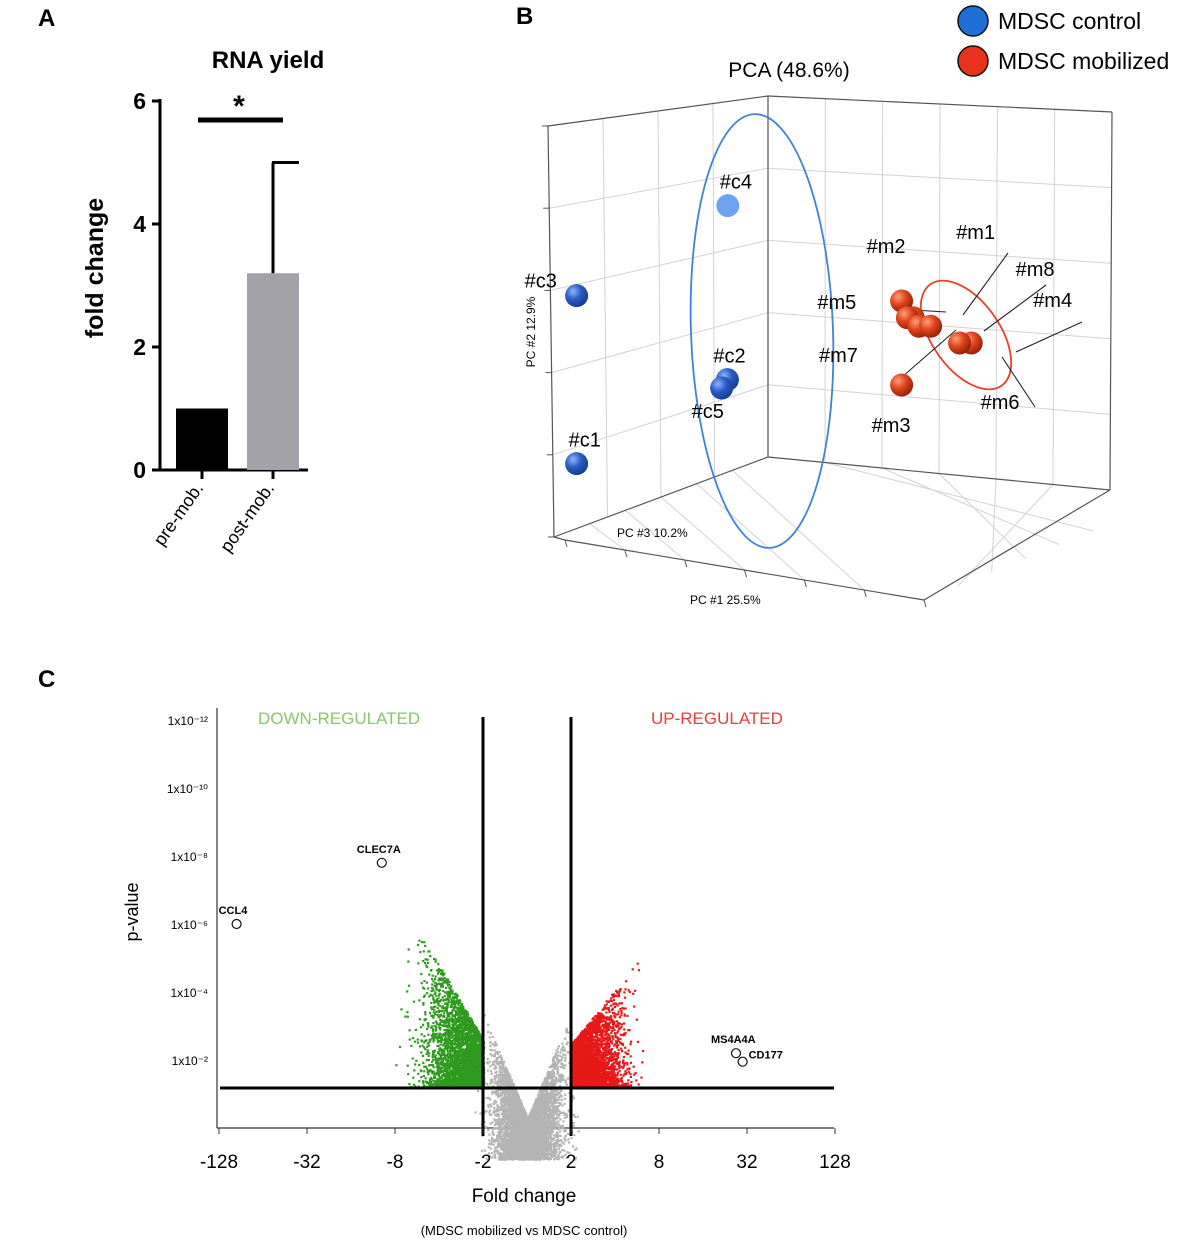 Image resolution: width=1182 pixels, height=1242 pixels. What do you see at coordinates (891, 426) in the screenshot?
I see `pca-point-label: #m3` at bounding box center [891, 426].